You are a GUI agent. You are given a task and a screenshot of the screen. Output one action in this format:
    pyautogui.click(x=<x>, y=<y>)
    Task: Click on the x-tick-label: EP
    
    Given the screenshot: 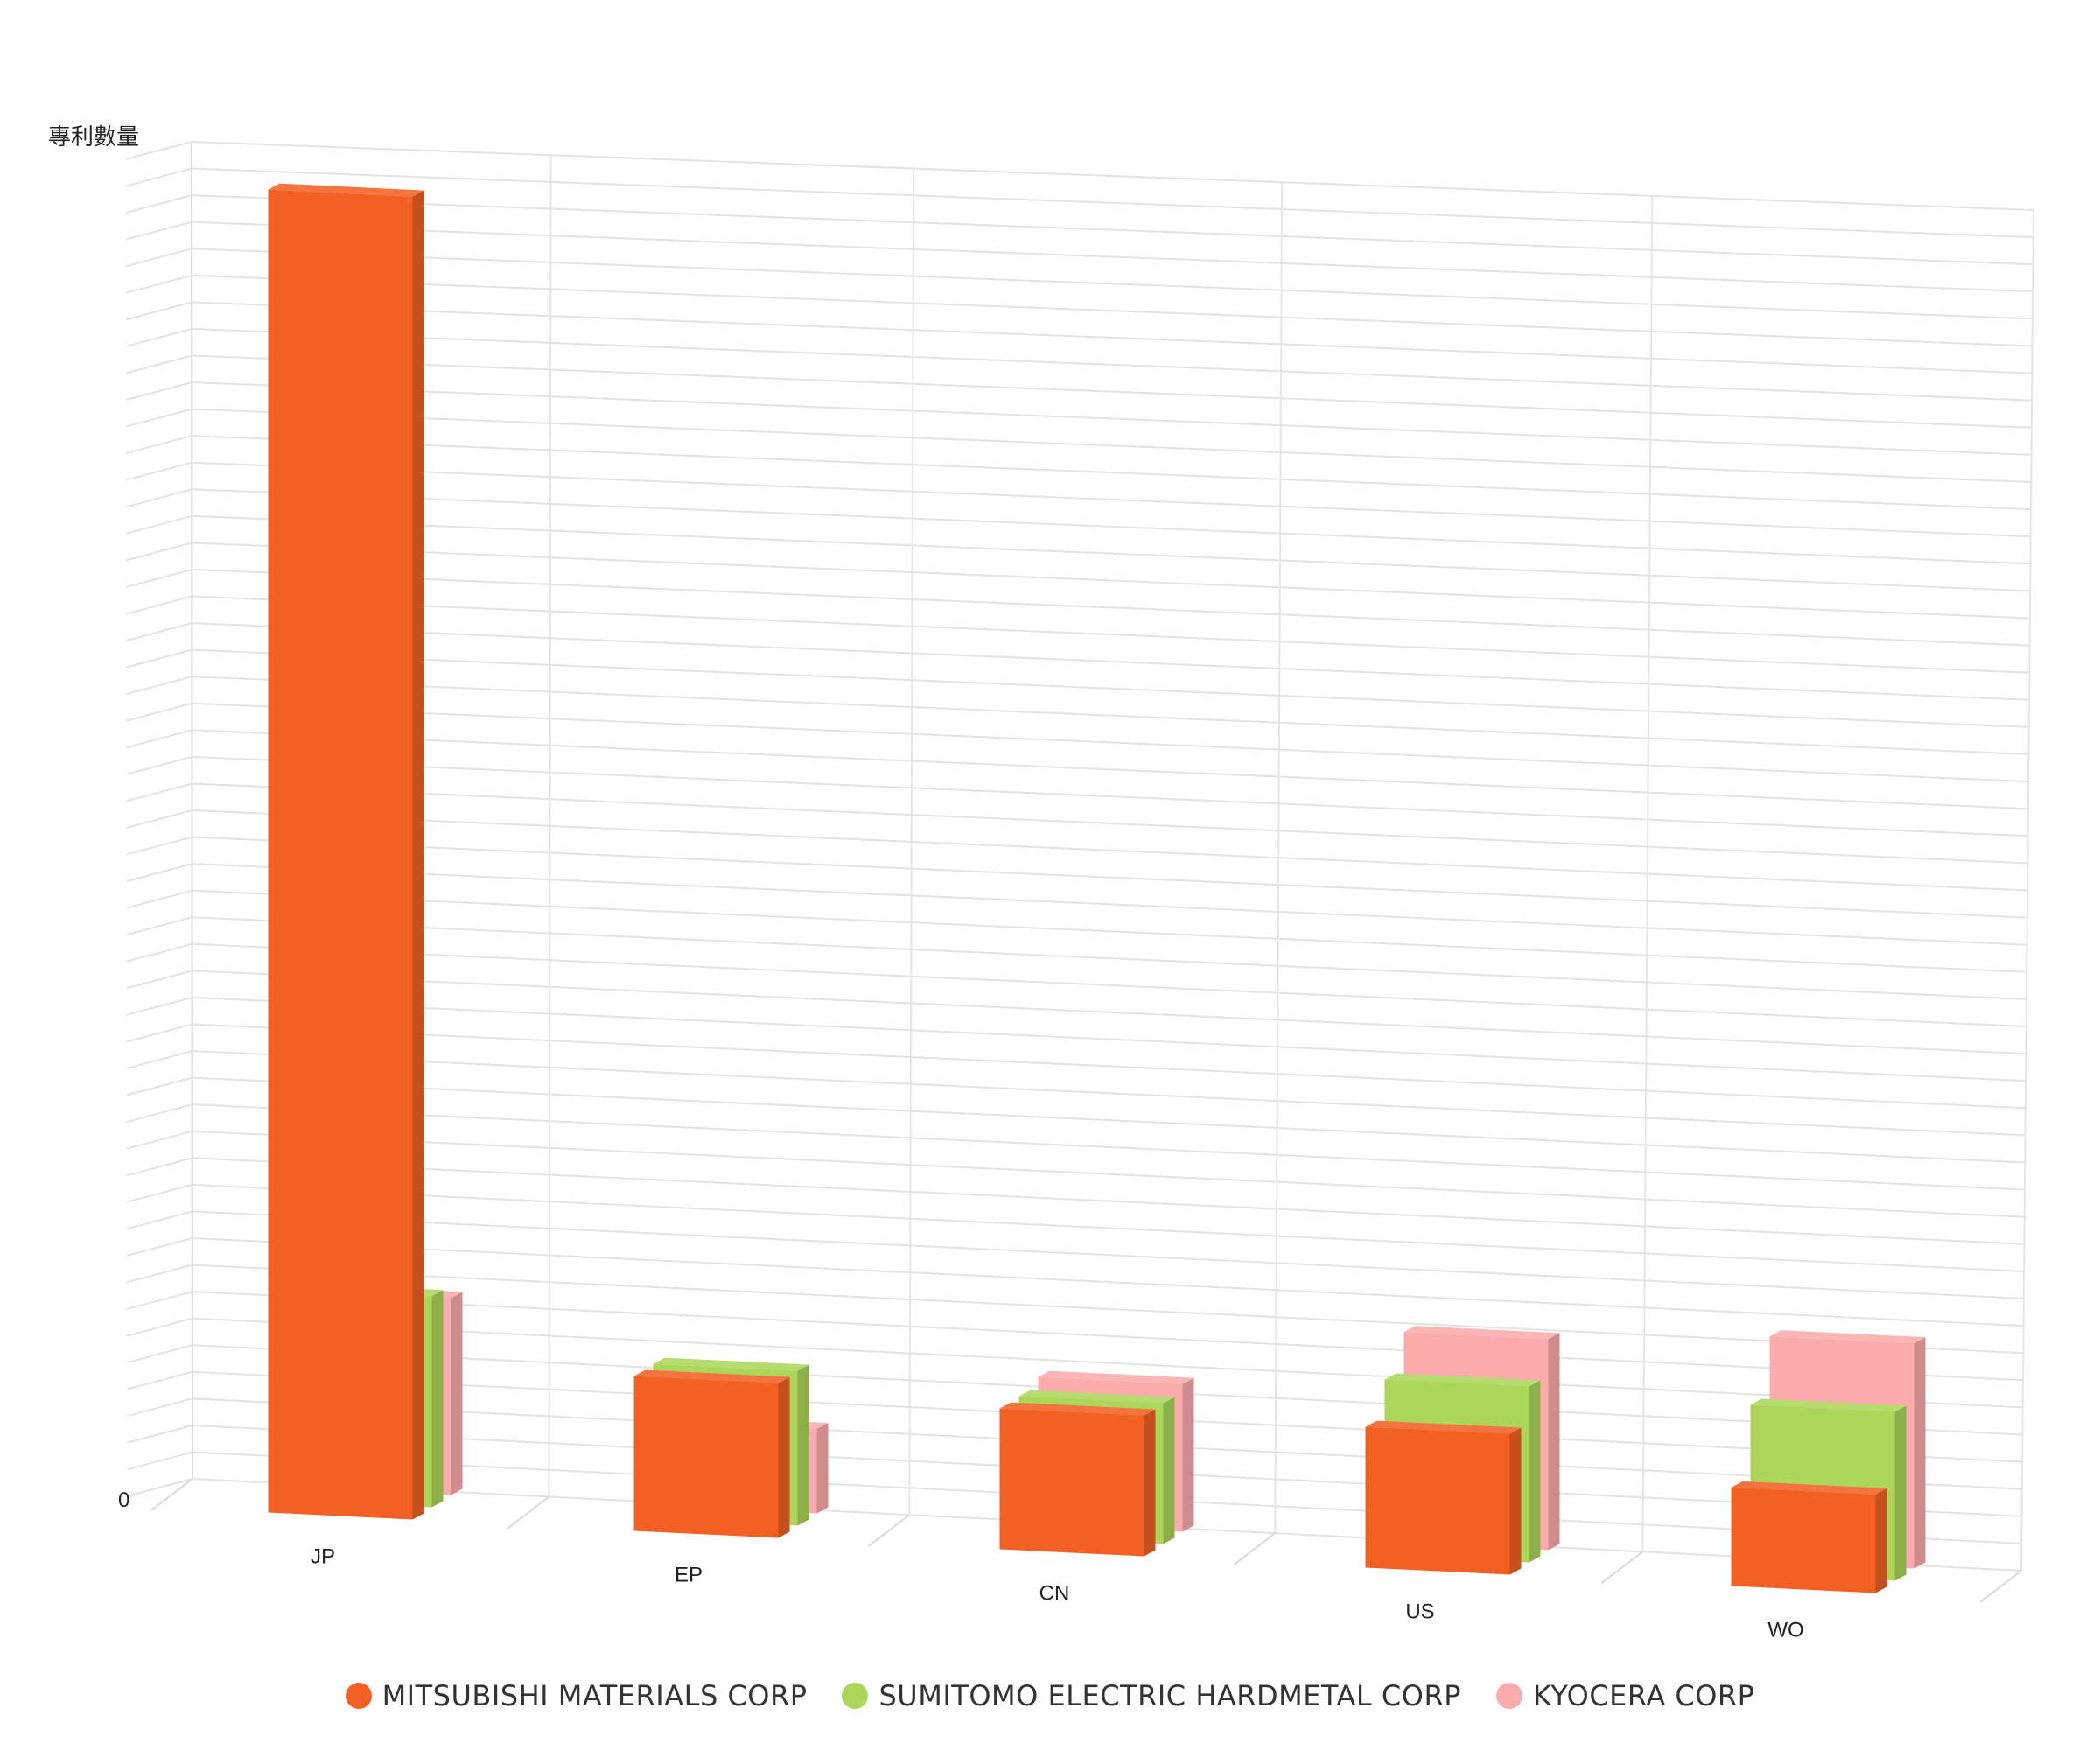 What is the action you would take?
    pyautogui.click(x=689, y=1575)
    